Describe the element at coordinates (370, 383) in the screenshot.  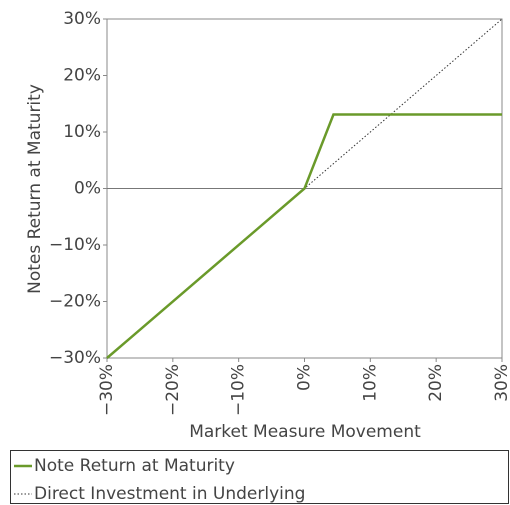
I see `x-tick-label: 10%` at that location.